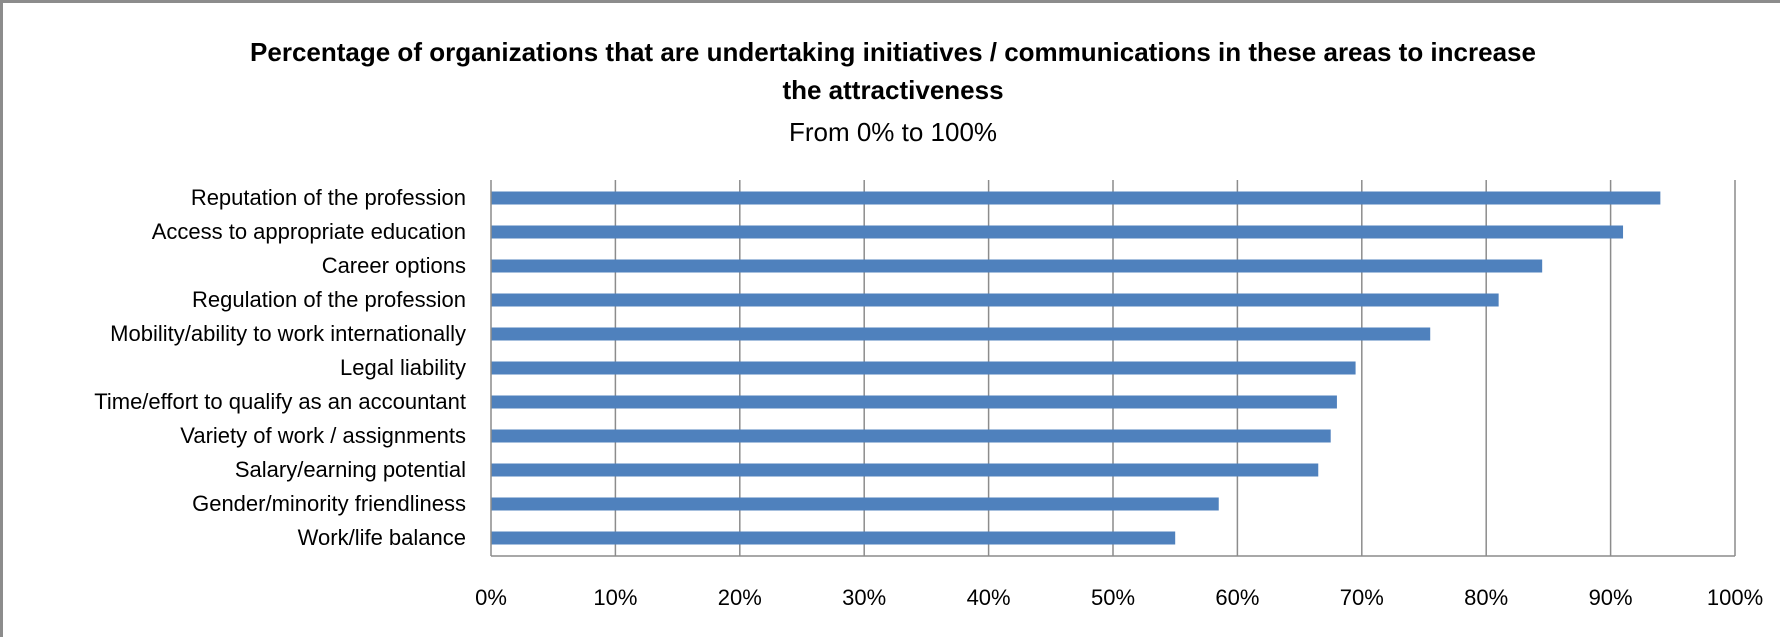 Image resolution: width=1780 pixels, height=637 pixels. Describe the element at coordinates (323, 435) in the screenshot. I see `category-label: Variety of work / assignments` at that location.